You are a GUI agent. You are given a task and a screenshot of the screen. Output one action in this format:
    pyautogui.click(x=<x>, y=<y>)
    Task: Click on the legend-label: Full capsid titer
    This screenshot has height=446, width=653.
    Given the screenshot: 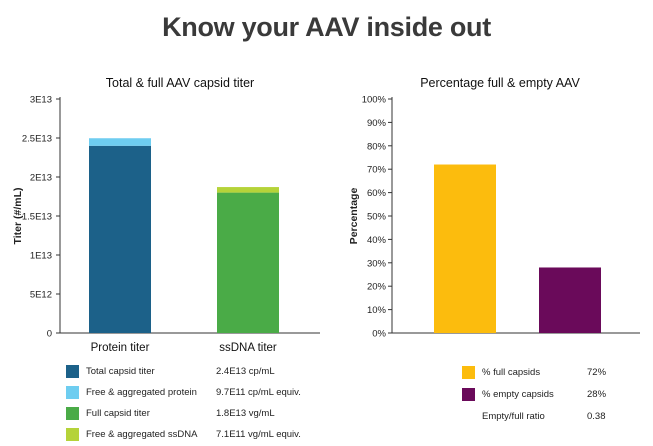 What is the action you would take?
    pyautogui.click(x=118, y=413)
    